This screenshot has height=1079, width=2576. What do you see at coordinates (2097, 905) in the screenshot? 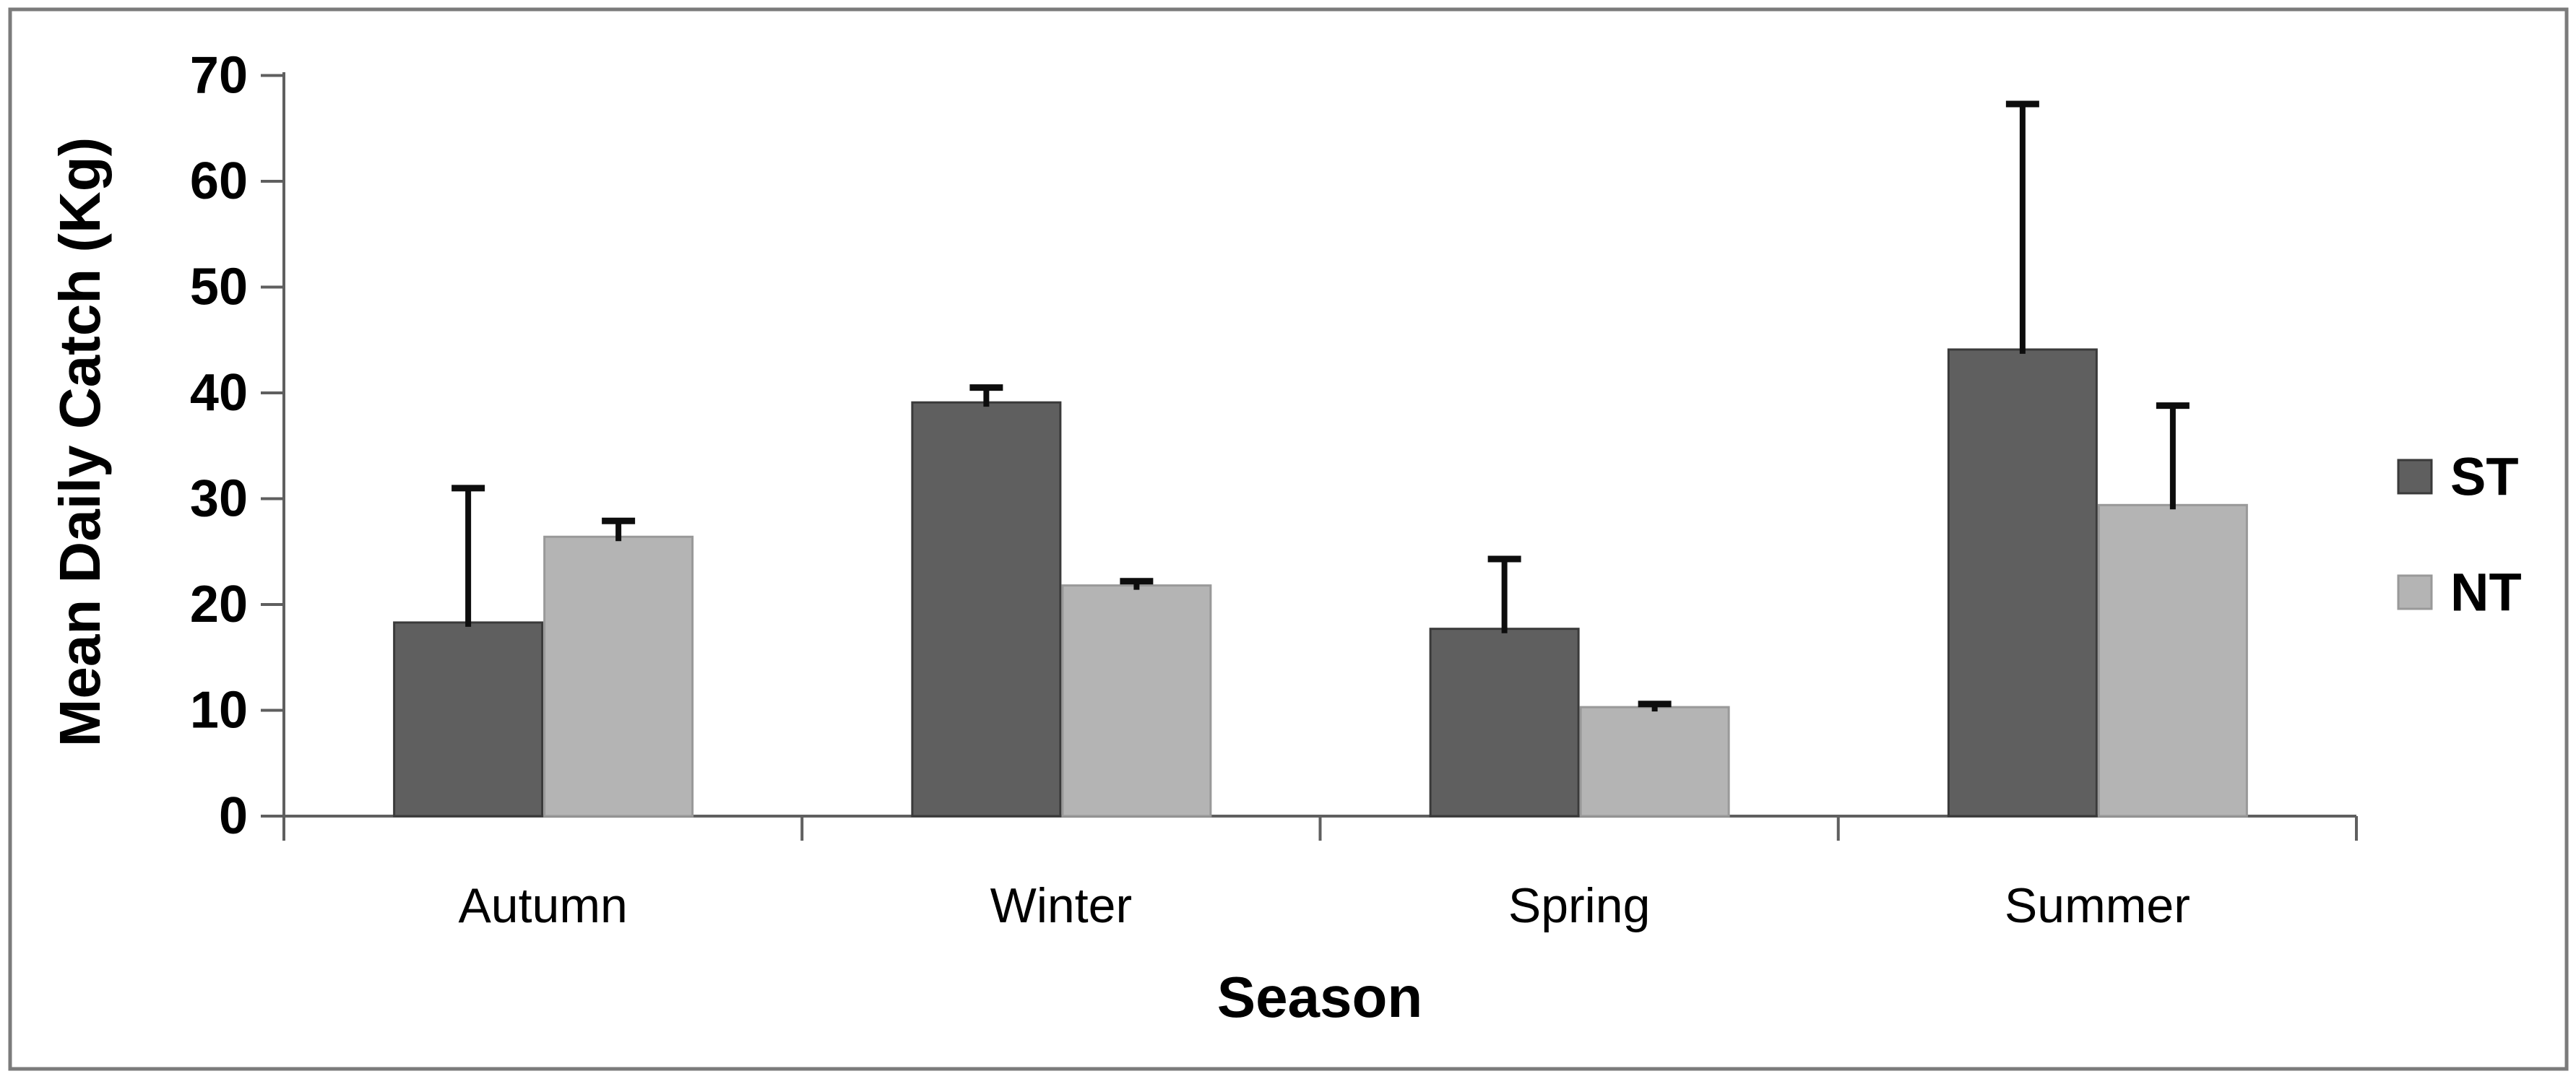
I see `category-label-summer: Summer` at bounding box center [2097, 905].